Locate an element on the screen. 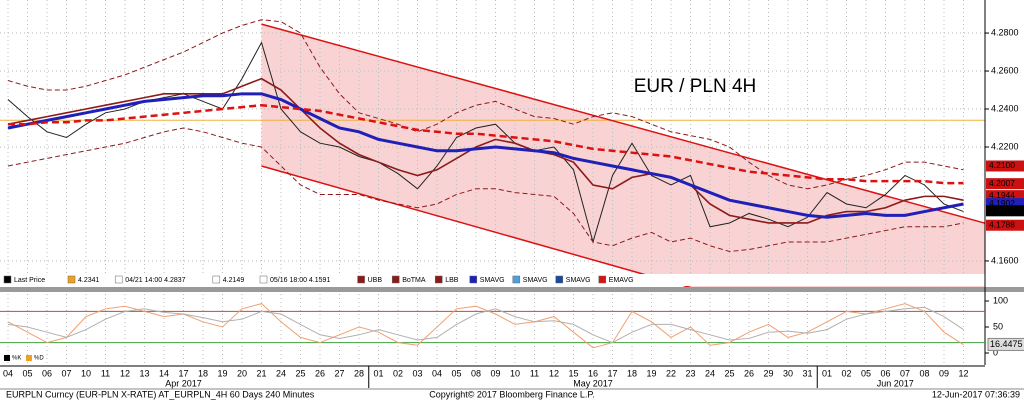 The height and width of the screenshot is (401, 1024). osc-tag-label: 16.4475 is located at coordinates (1006, 344).